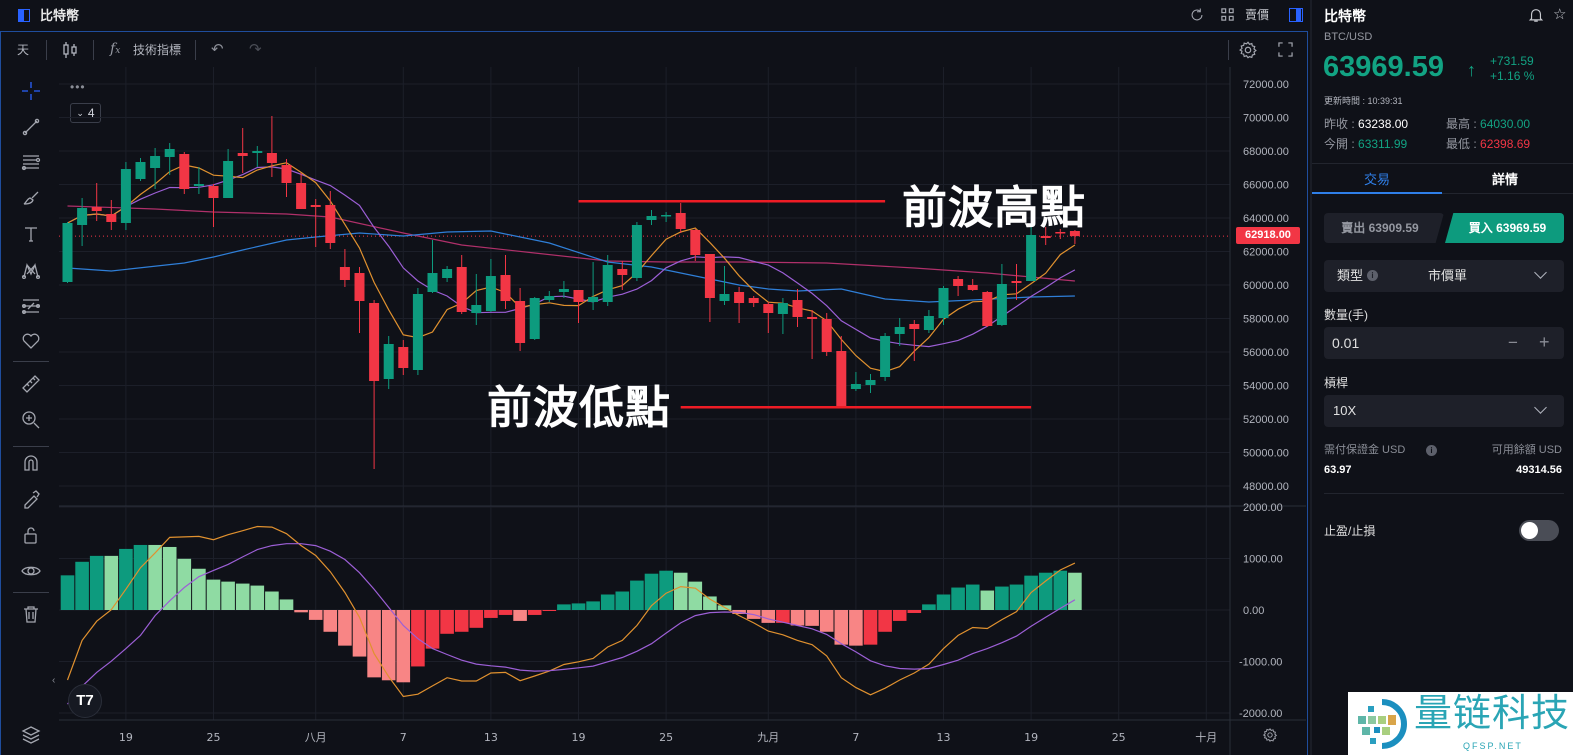 The height and width of the screenshot is (755, 1573). What do you see at coordinates (579, 737) in the screenshot?
I see `time-tick-label: 19` at bounding box center [579, 737].